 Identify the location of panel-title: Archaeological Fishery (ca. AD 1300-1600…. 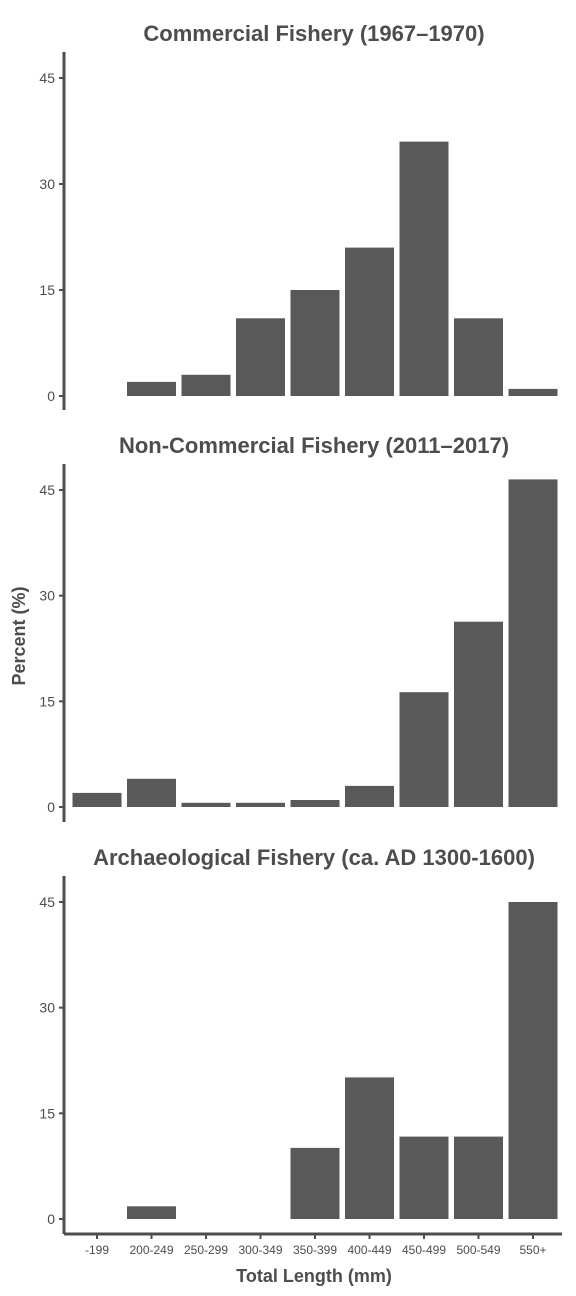
(314, 857).